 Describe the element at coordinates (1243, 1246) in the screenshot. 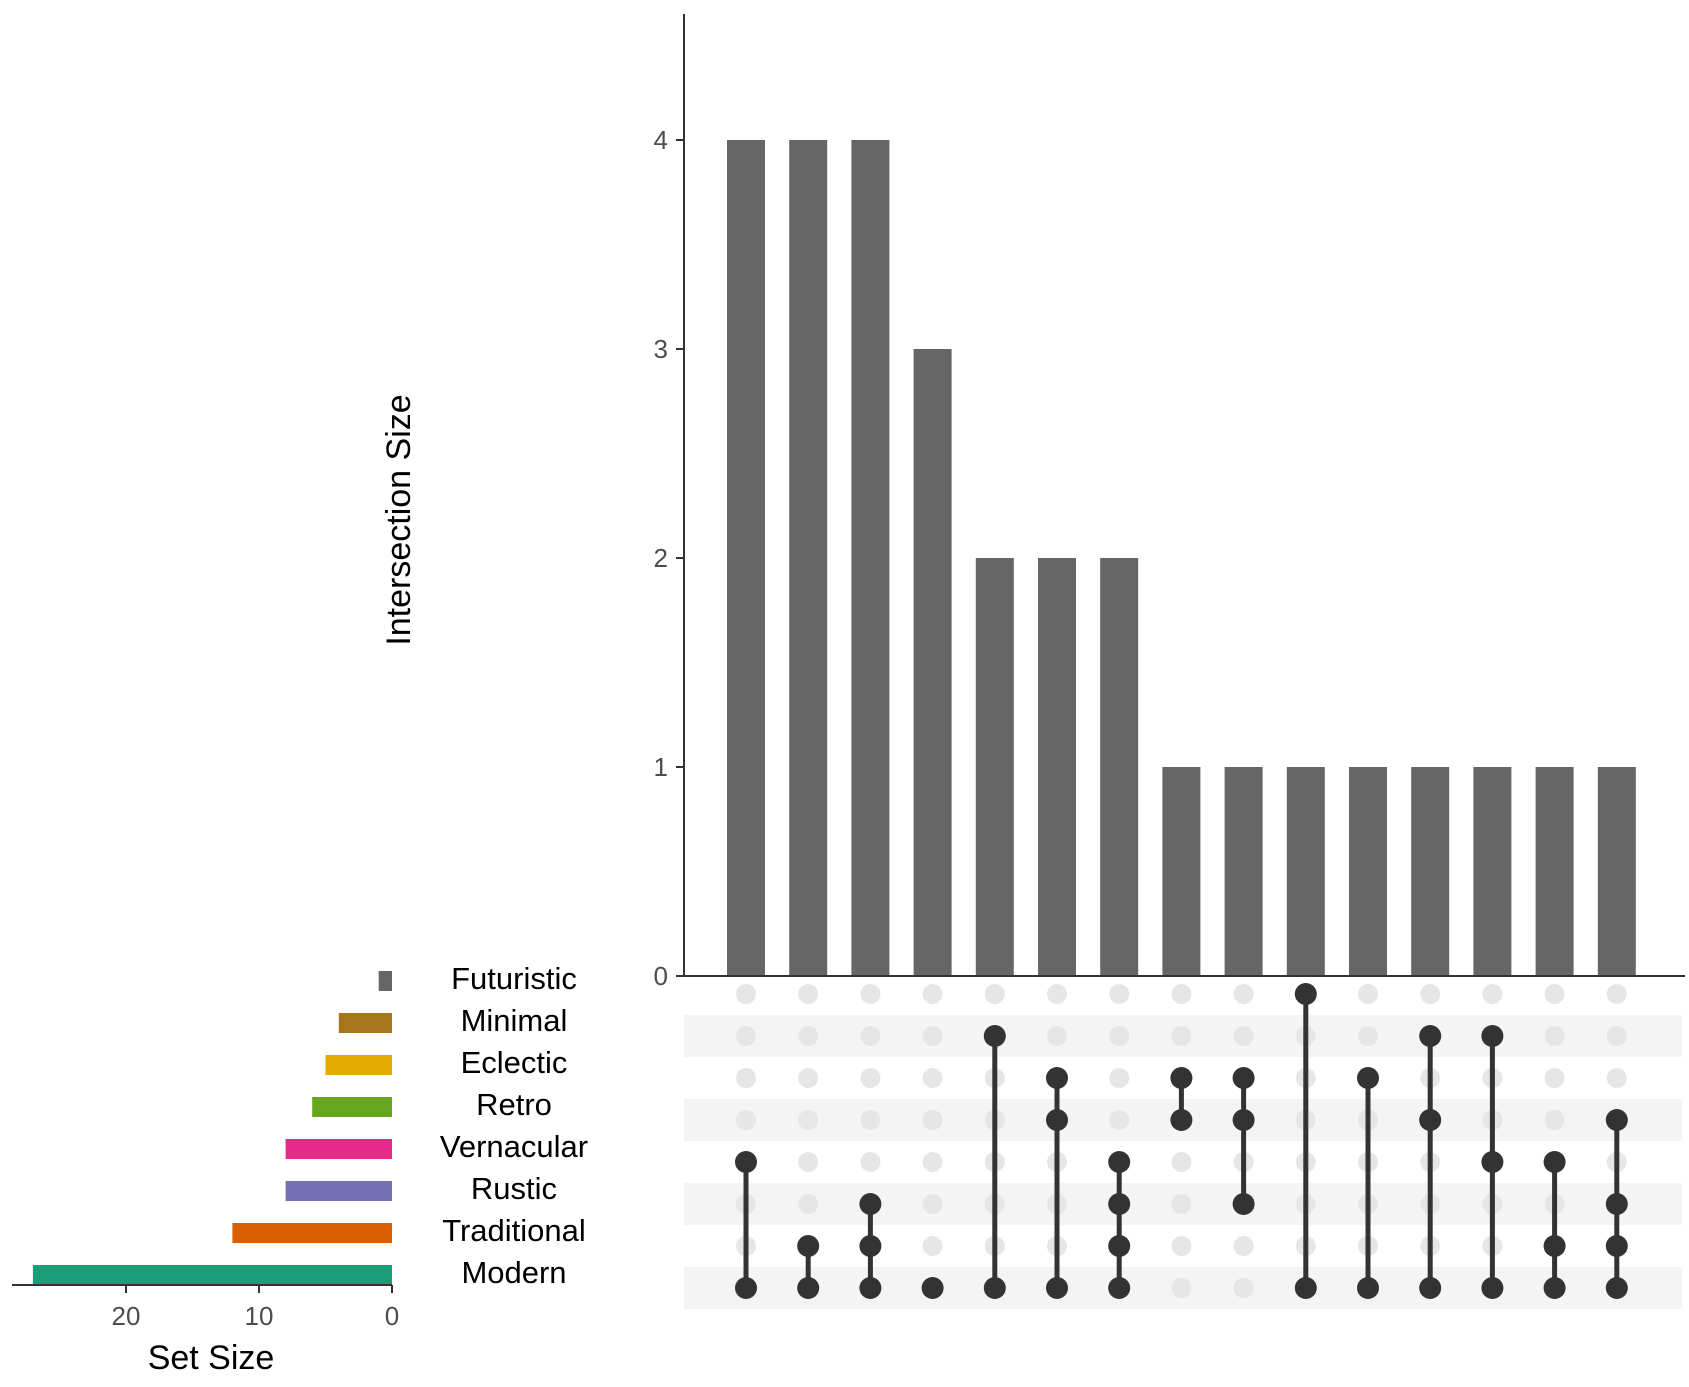

I see `matrix-dot-inactive-9-traditional` at that location.